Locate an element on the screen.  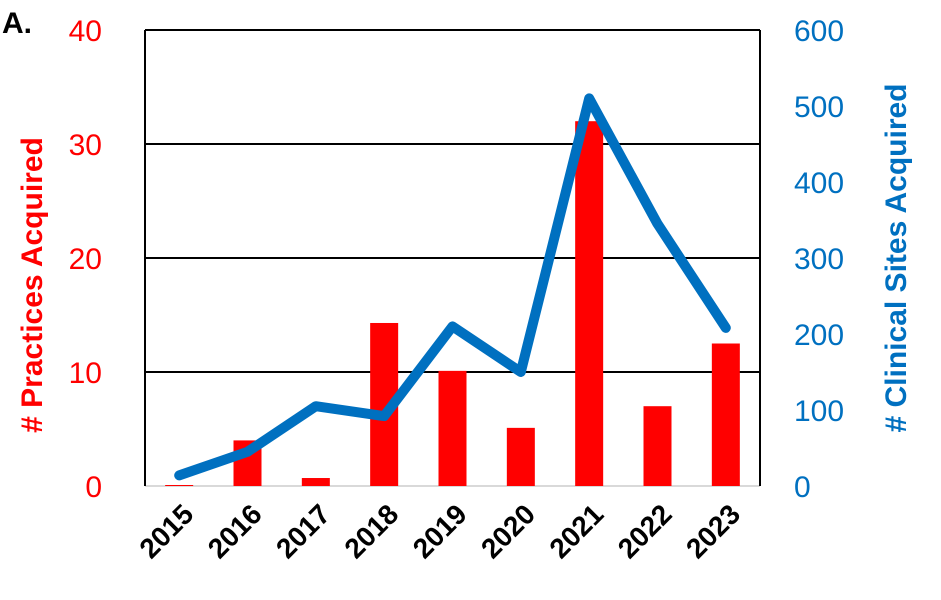
x-tick-label: 2015 is located at coordinates (166, 531).